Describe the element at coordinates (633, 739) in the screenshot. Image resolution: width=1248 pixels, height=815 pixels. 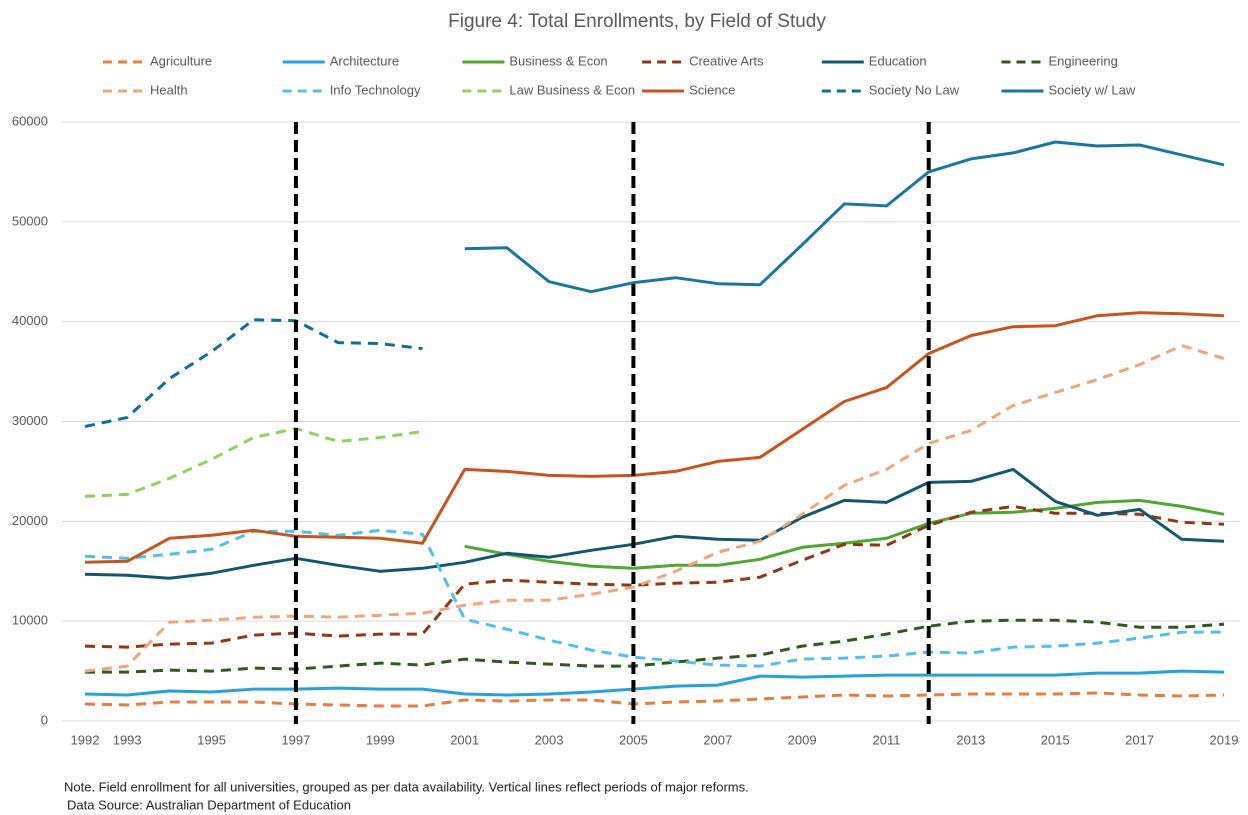
I see `x-tick-label: 2005` at that location.